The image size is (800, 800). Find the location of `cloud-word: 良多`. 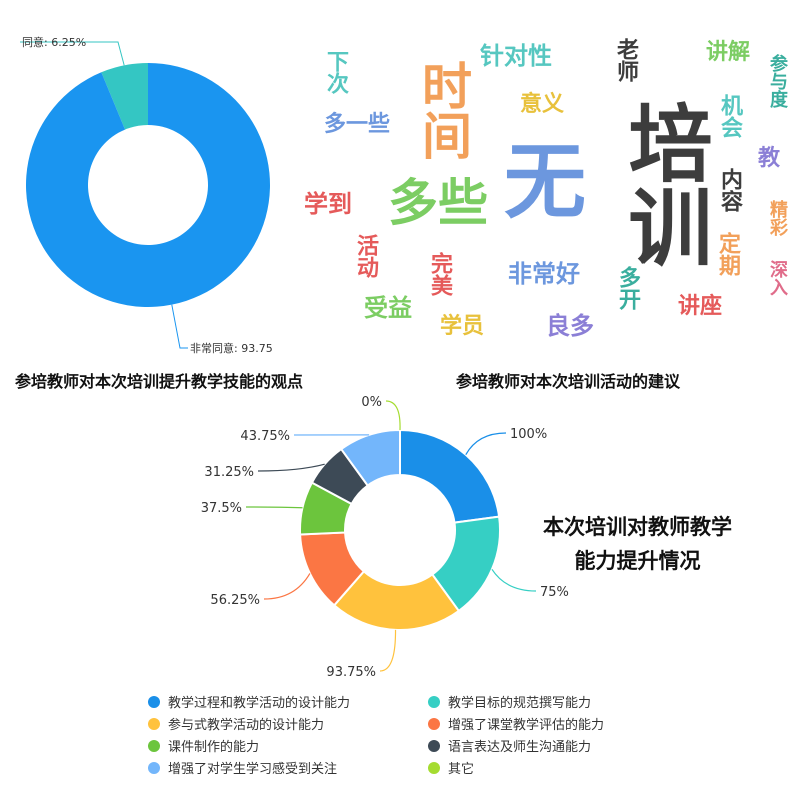

cloud-word: 良多 is located at coordinates (570, 326).